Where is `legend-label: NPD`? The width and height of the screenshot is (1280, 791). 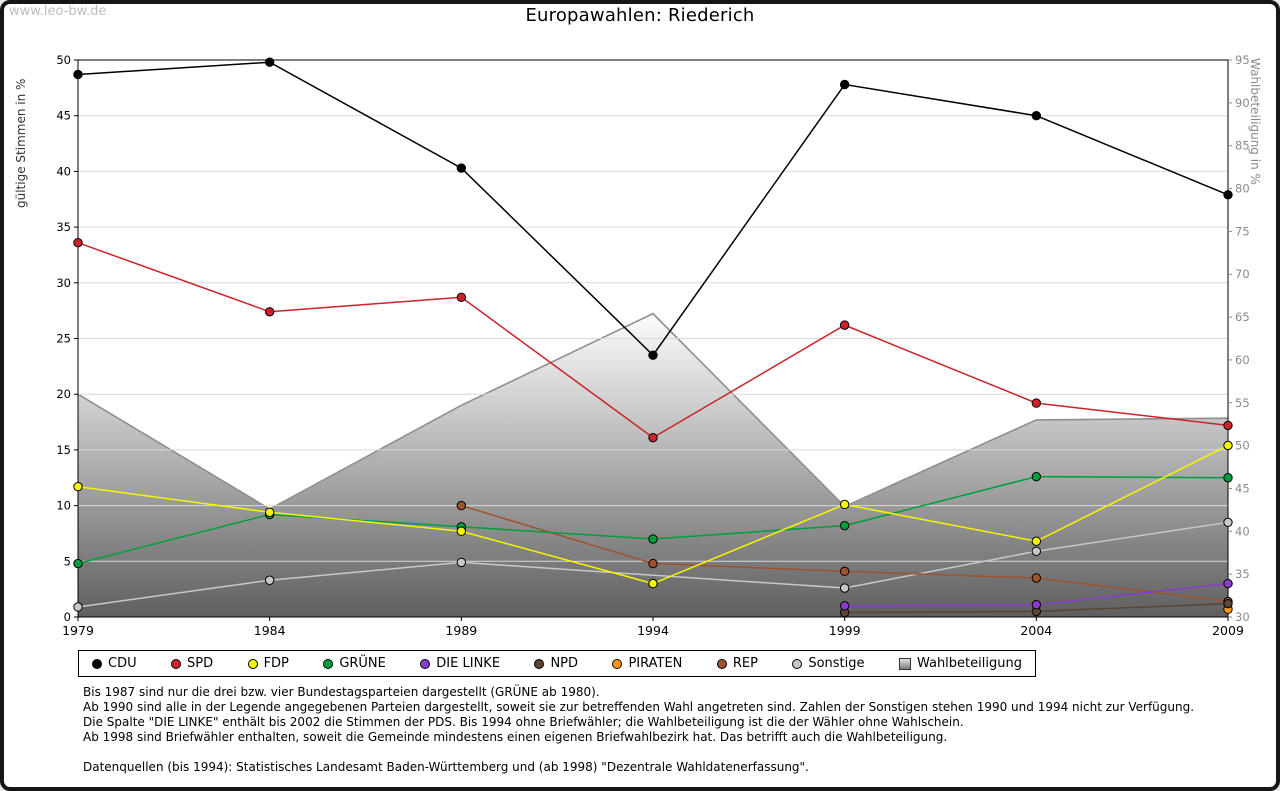 legend-label: NPD is located at coordinates (564, 663).